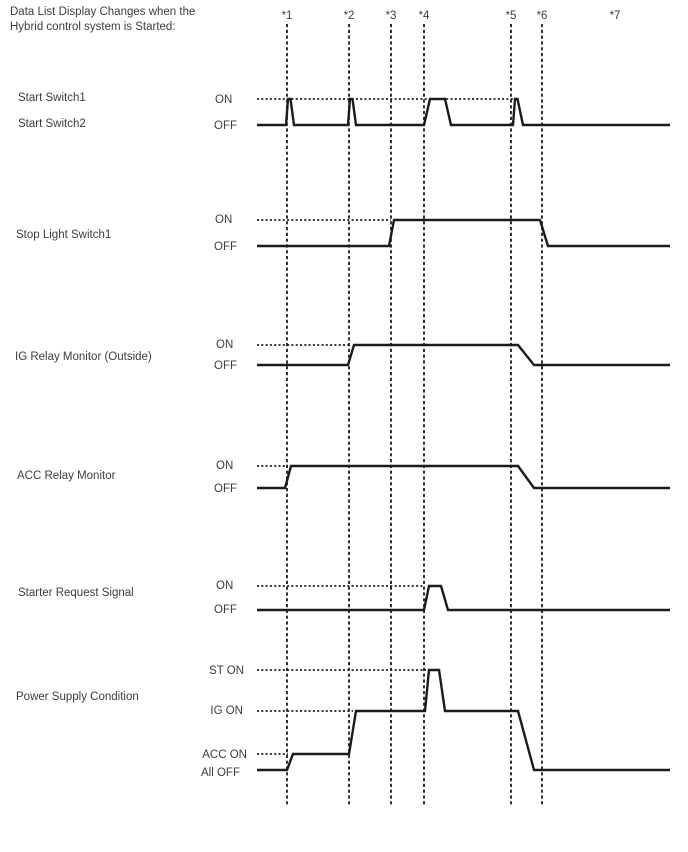 Image resolution: width=688 pixels, height=852 pixels. What do you see at coordinates (424, 16) in the screenshot?
I see `timeline-marker-label: *4` at bounding box center [424, 16].